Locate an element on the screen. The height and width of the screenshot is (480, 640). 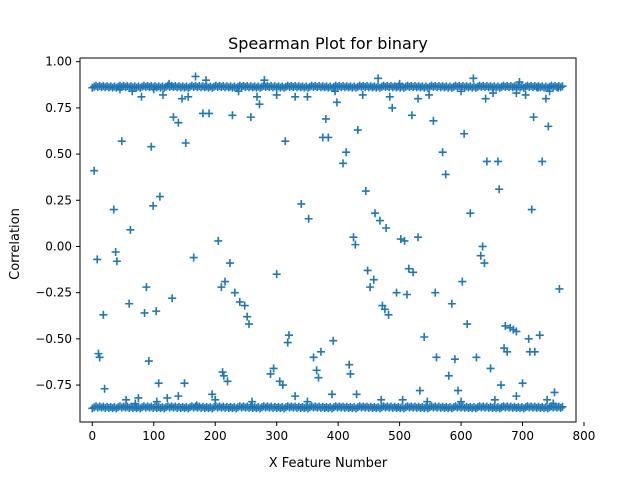
y-tick-label: 0.25 is located at coordinates (58, 200).